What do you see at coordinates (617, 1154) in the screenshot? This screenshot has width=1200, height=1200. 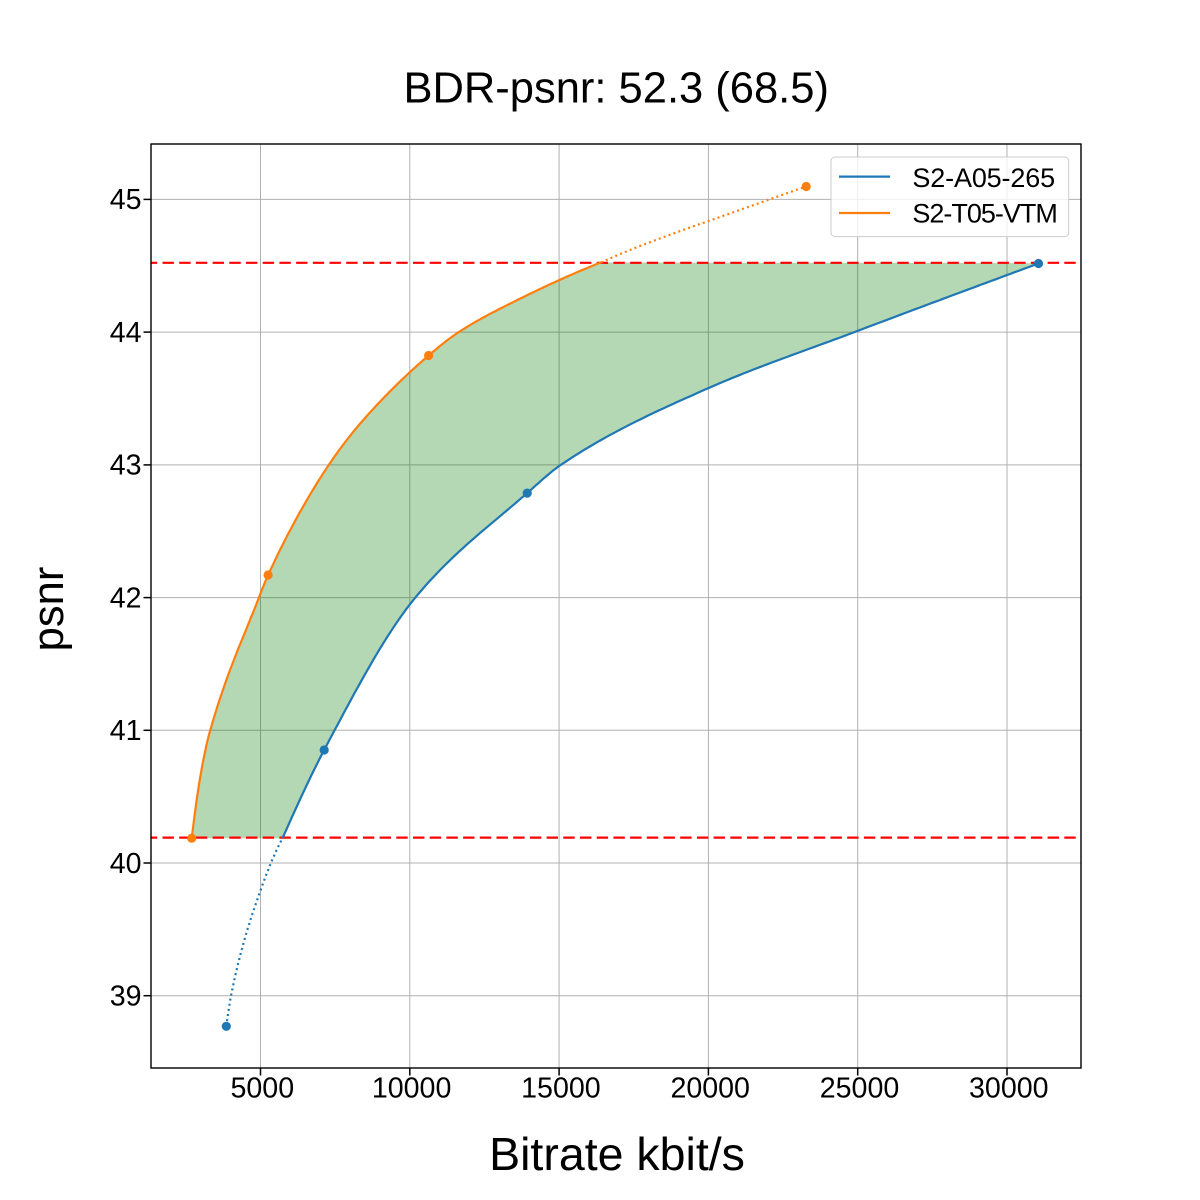 I see `svg-text: Bitrate kbit/s` at bounding box center [617, 1154].